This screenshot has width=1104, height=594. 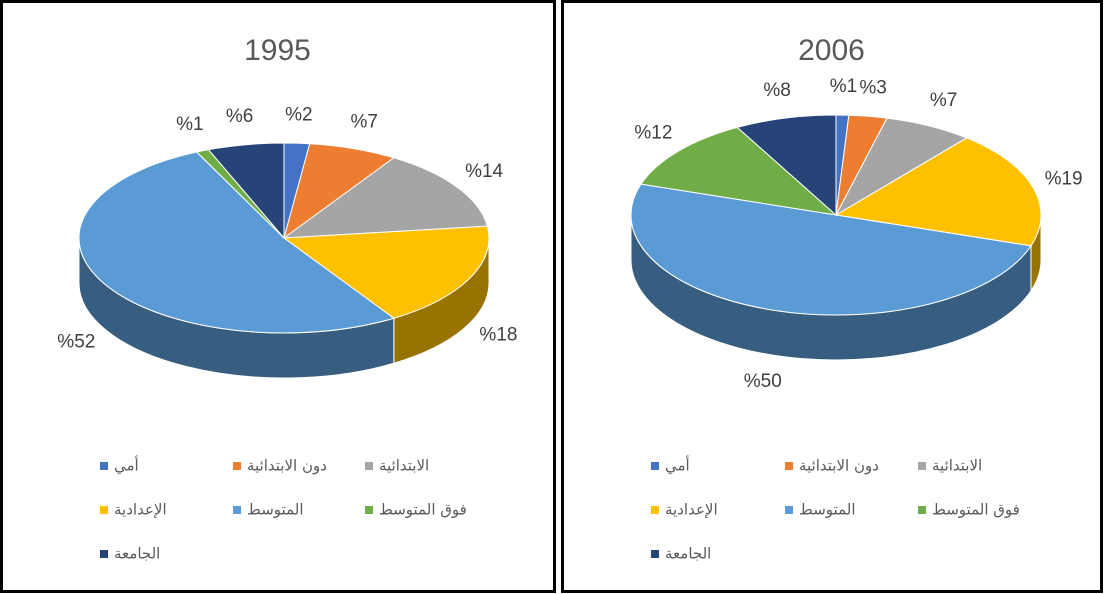 What do you see at coordinates (831, 50) in the screenshot?
I see `chart-title: 2006` at bounding box center [831, 50].